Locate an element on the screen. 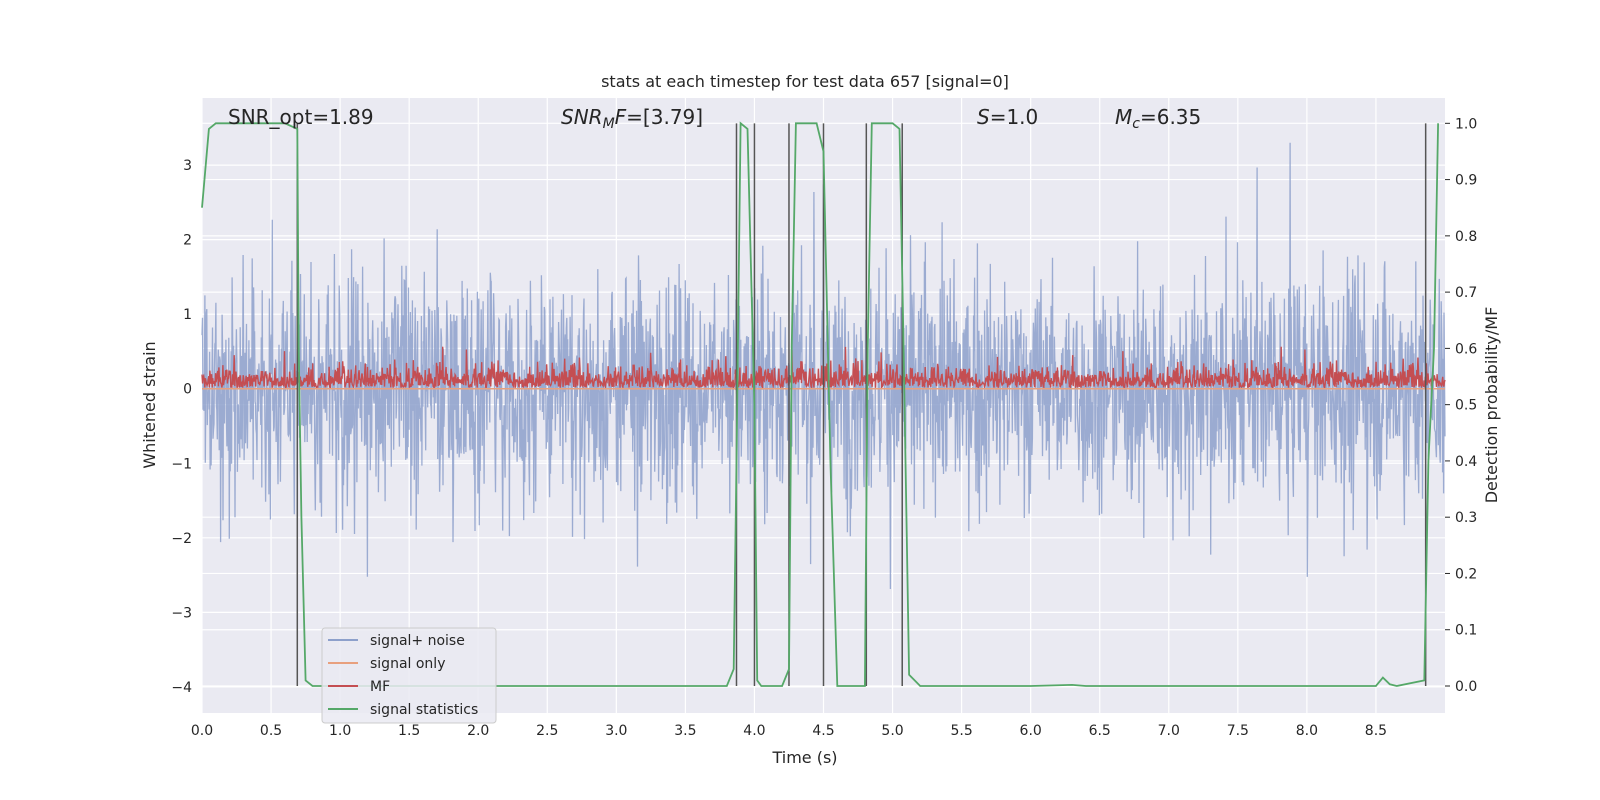  y-right-tick-label: 0.9 is located at coordinates (1466, 181).